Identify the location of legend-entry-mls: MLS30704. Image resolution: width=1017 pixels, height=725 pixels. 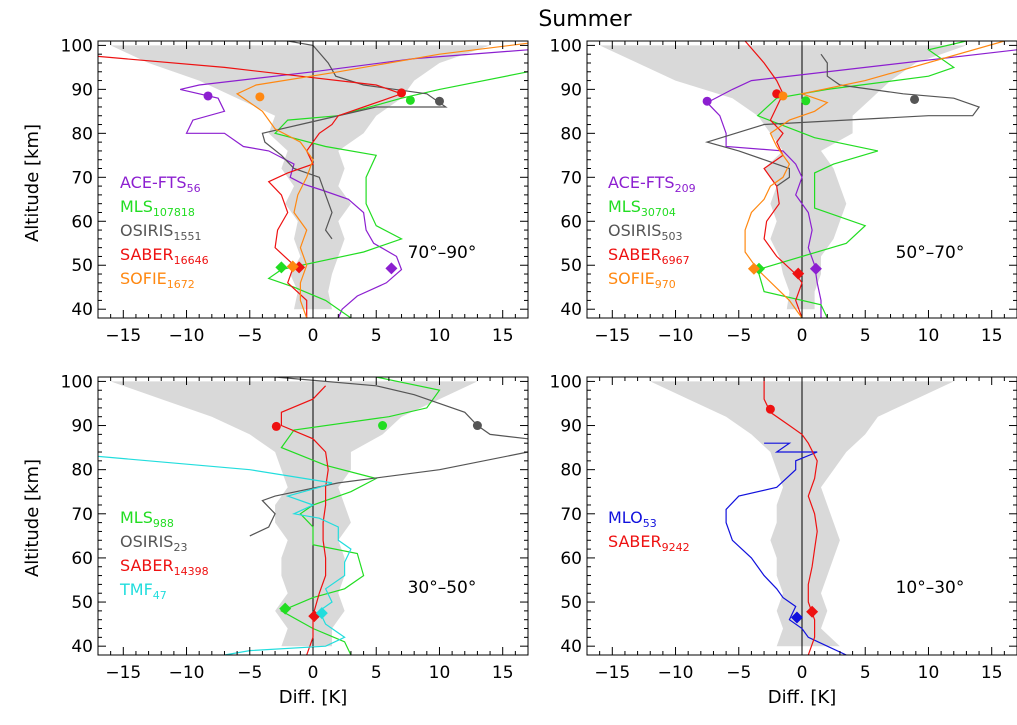
(642, 208).